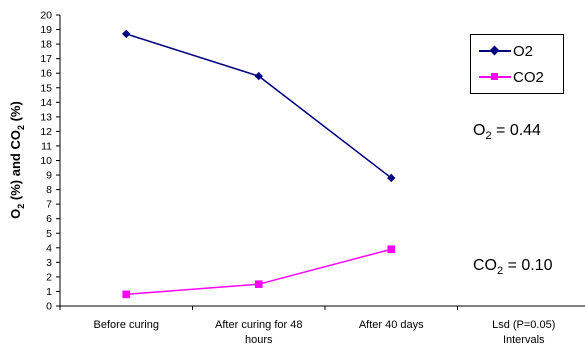 The height and width of the screenshot is (348, 585). Describe the element at coordinates (20, 128) in the screenshot. I see `y-axis-label-subscript-2: 2` at that location.